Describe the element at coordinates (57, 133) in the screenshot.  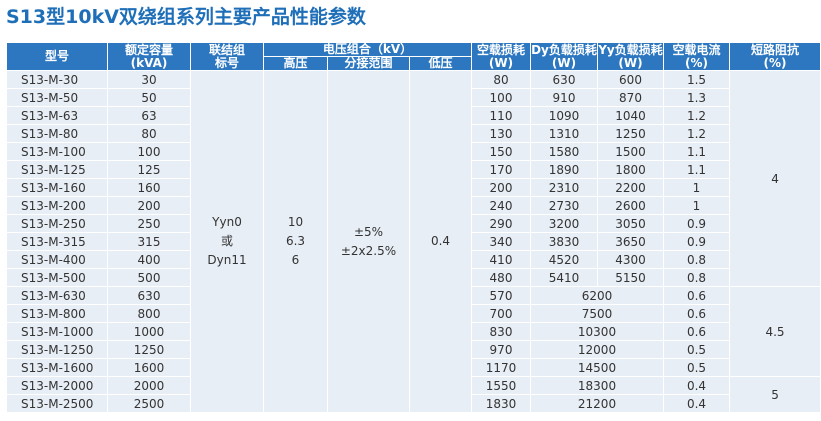
I see `model-cell: S13-M-80` at that location.